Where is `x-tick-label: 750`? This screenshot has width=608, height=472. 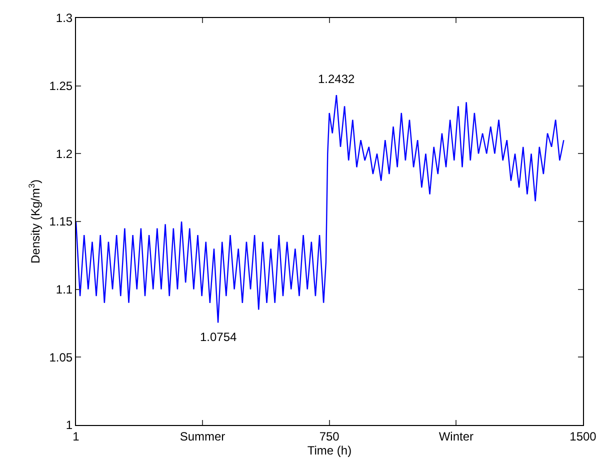
x-tick-label: 750 is located at coordinates (329, 436).